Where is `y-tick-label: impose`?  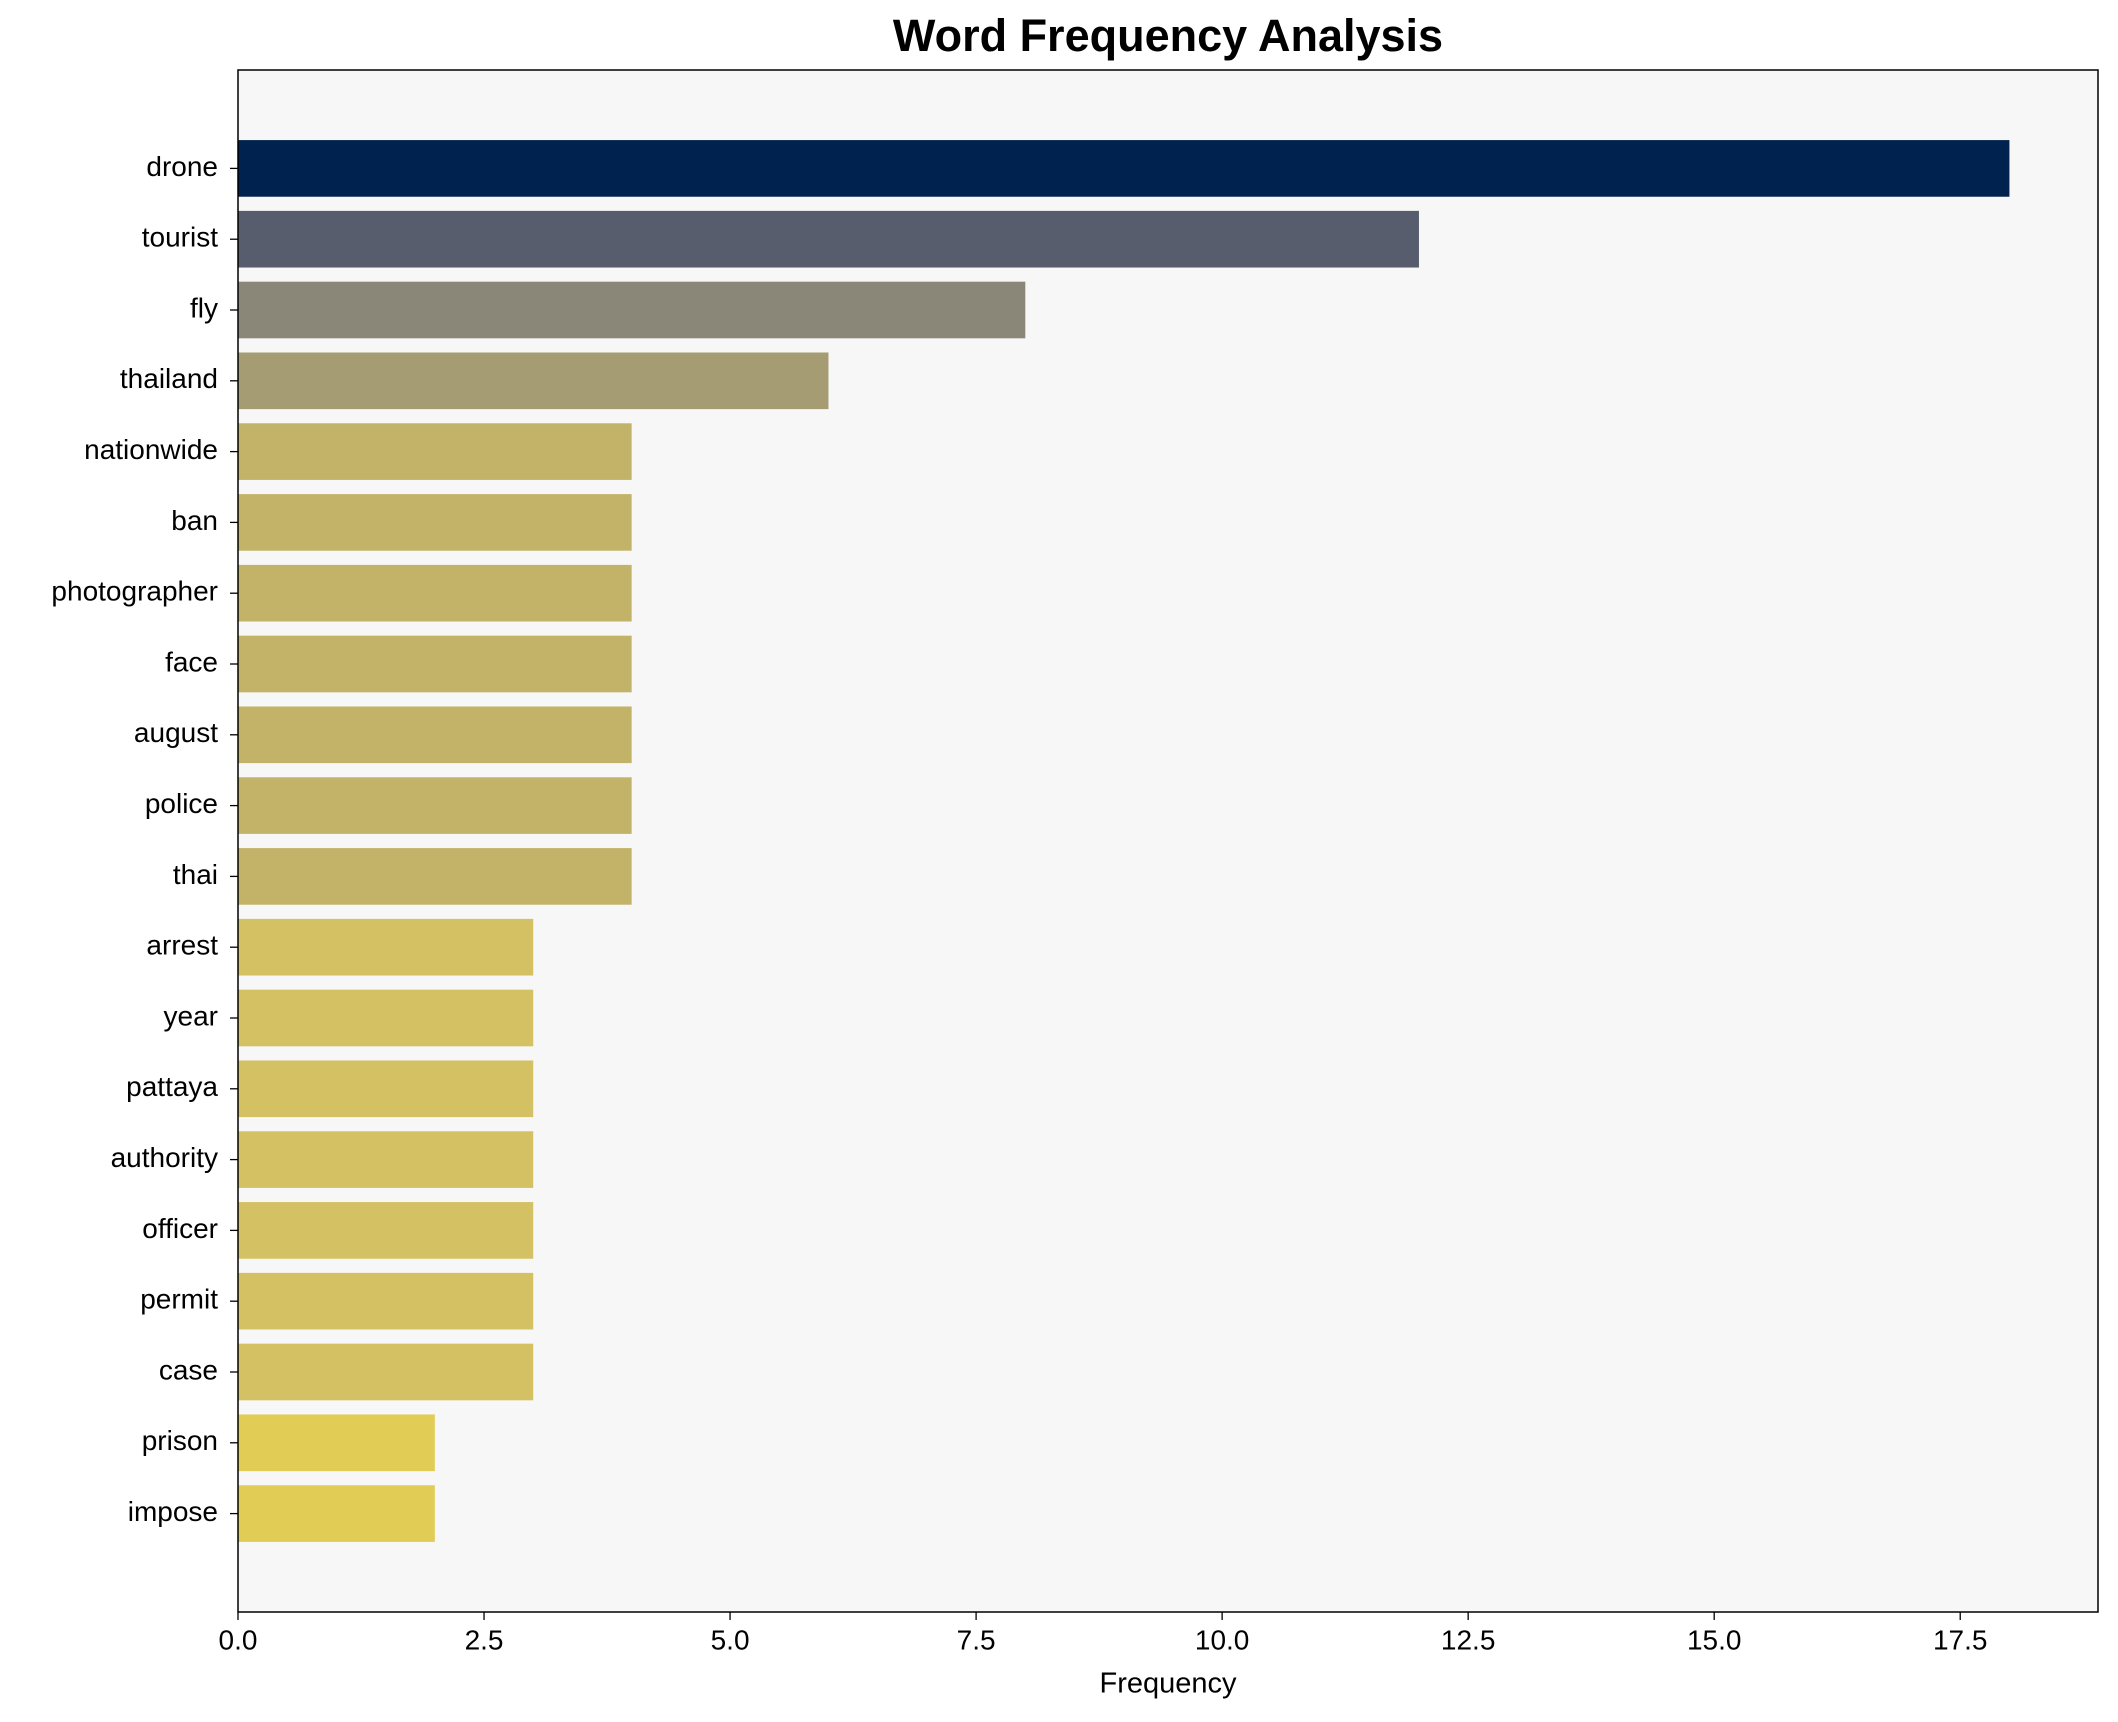 y-tick-label: impose is located at coordinates (173, 1511).